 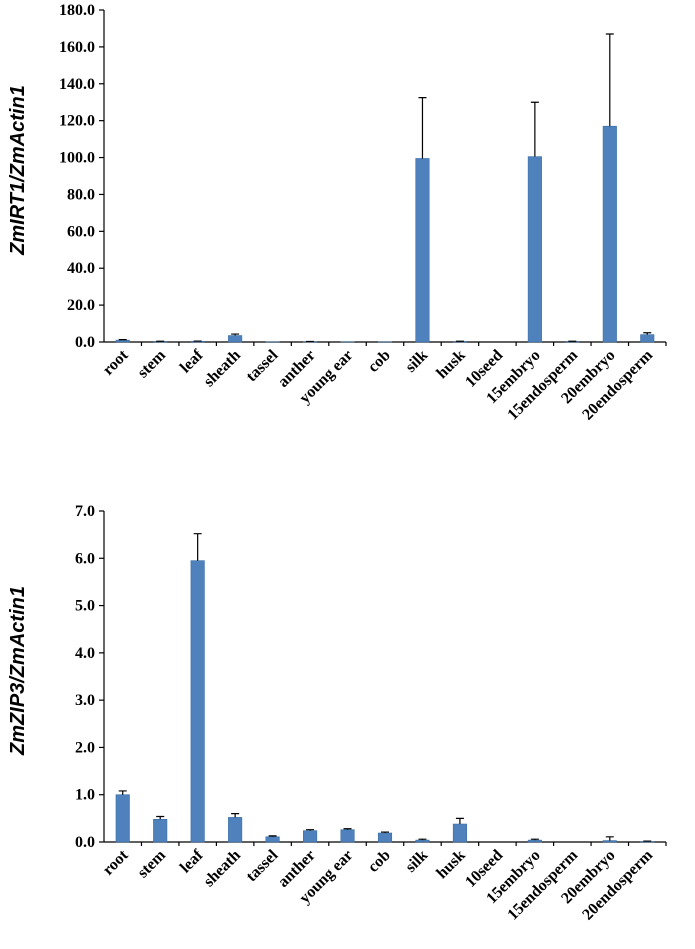 What do you see at coordinates (310, 836) in the screenshot?
I see `bar-anther` at bounding box center [310, 836].